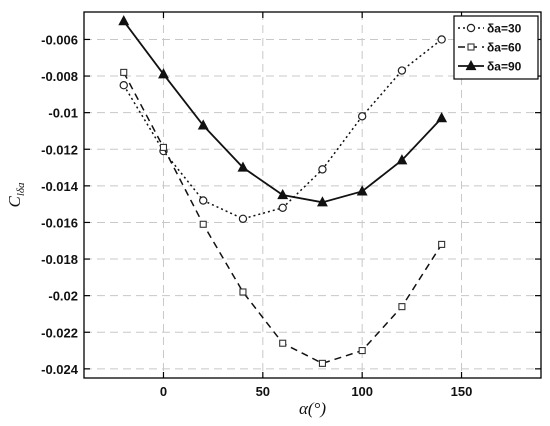 The height and width of the screenshot is (426, 550). Describe the element at coordinates (63, 296) in the screenshot. I see `y-tick-label: -0.02` at that location.